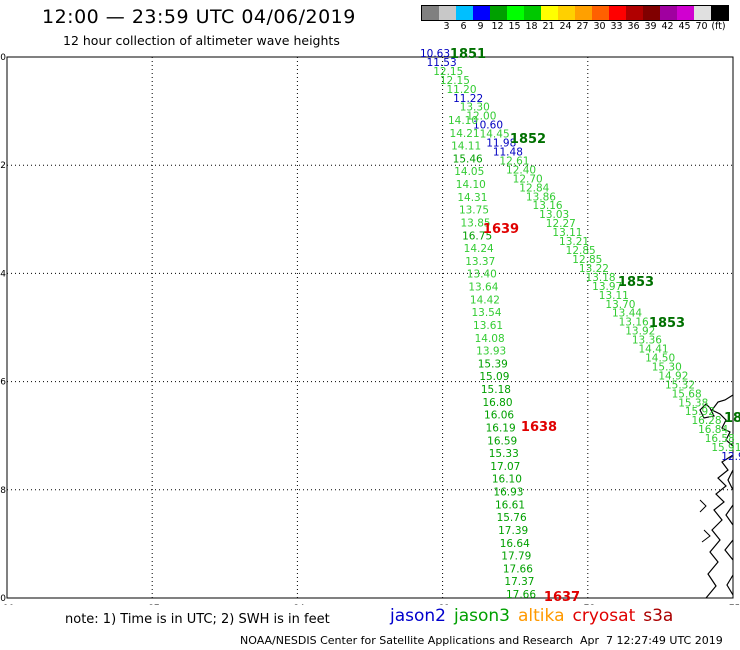 The width and height of the screenshot is (740, 650). What do you see at coordinates (718, 26) in the screenshot?
I see `legend-label: (ft)` at bounding box center [718, 26].